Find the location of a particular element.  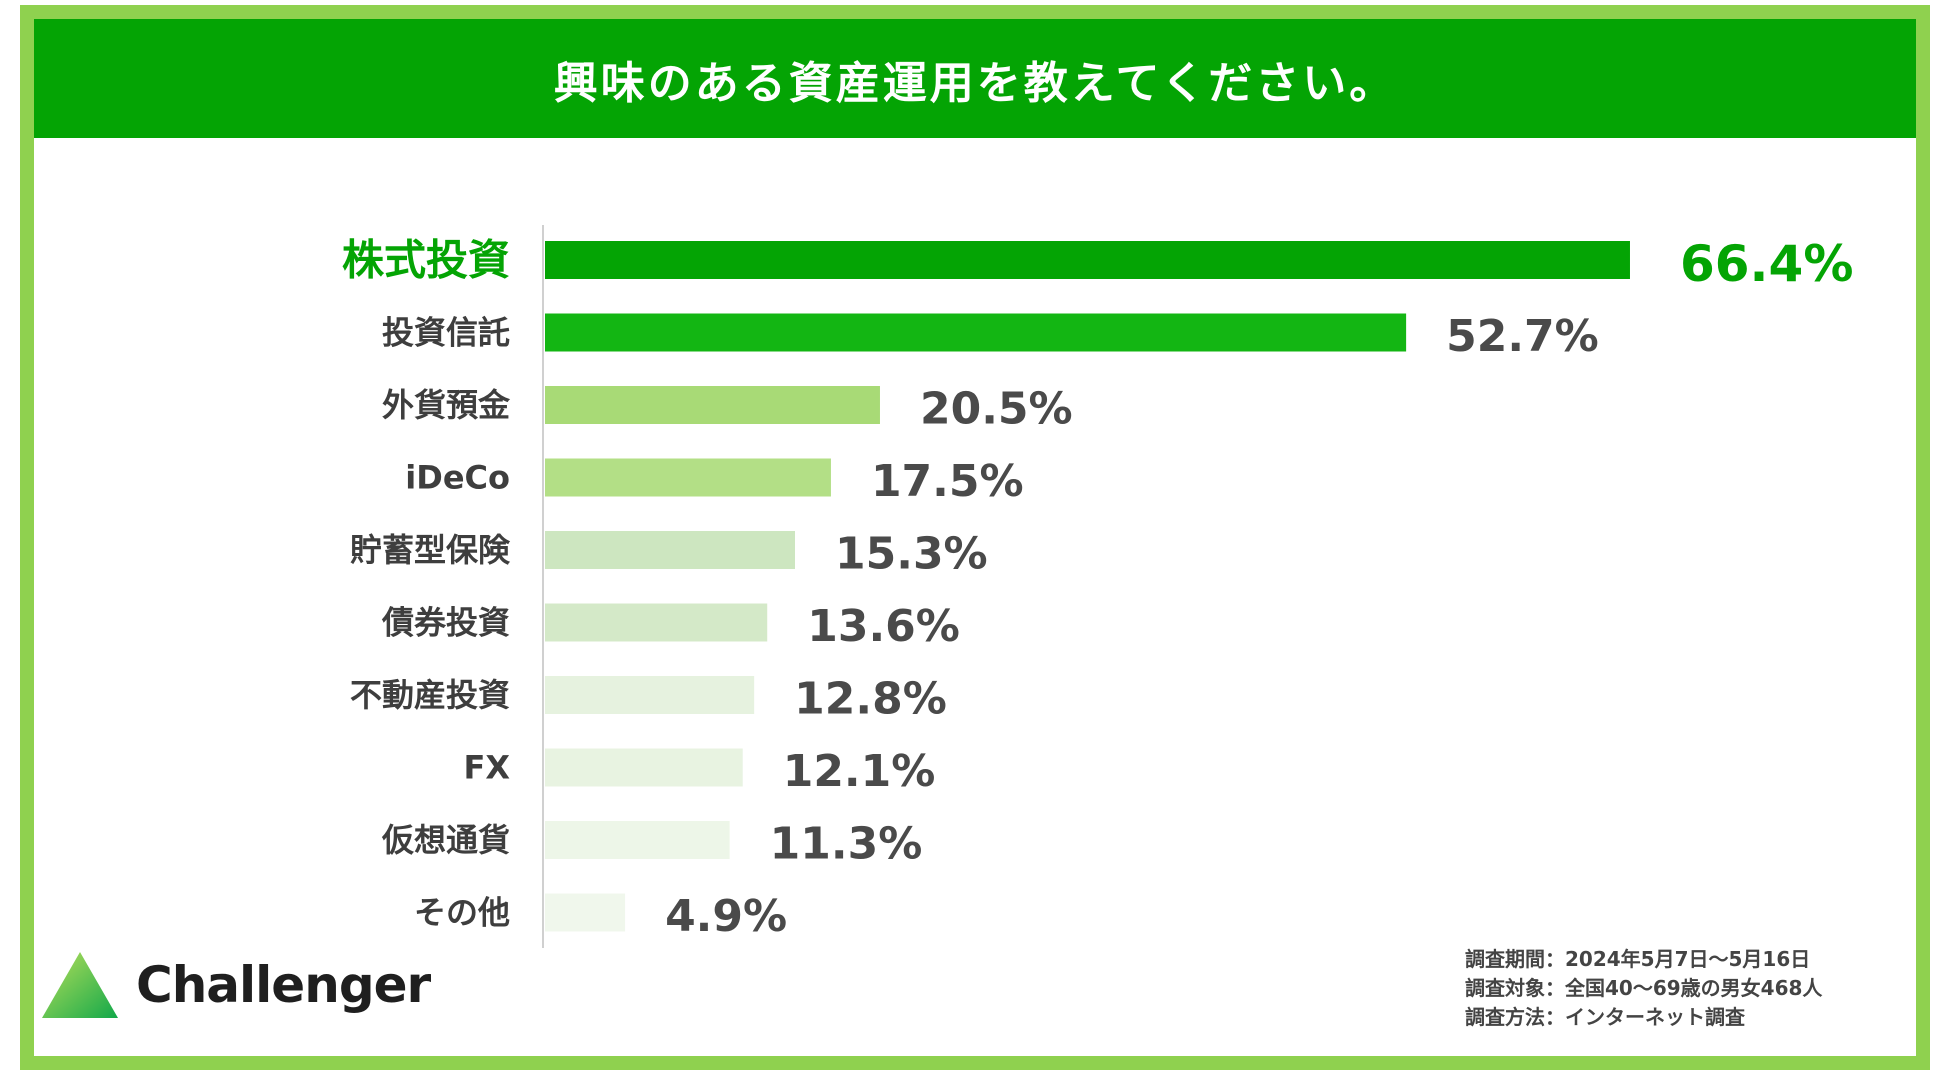

value-label: 17.5% is located at coordinates (947, 481).